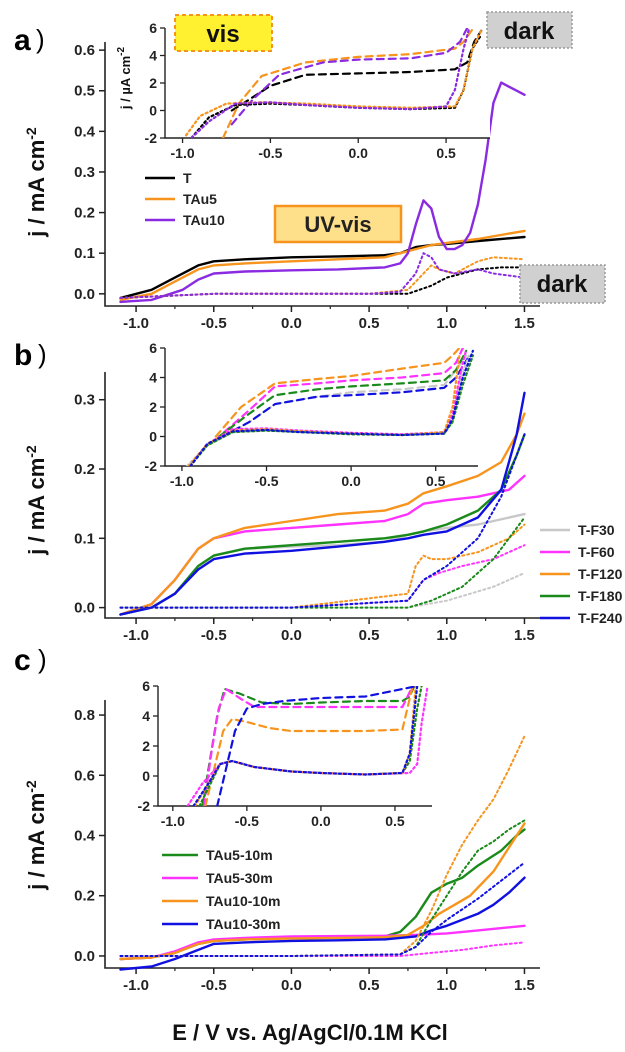  What do you see at coordinates (182, 481) in the screenshot?
I see `inset-x-tick-label: -1.0` at bounding box center [182, 481].